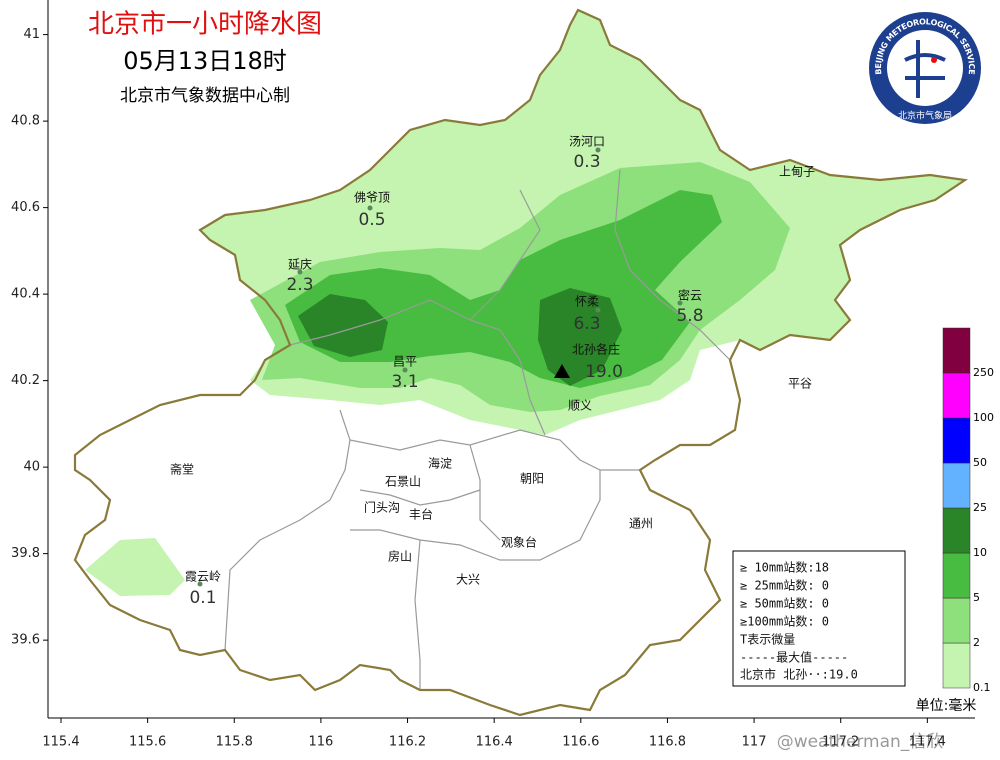 The image size is (1000, 760). I want to click on station-name: 汤河口, so click(587, 142).